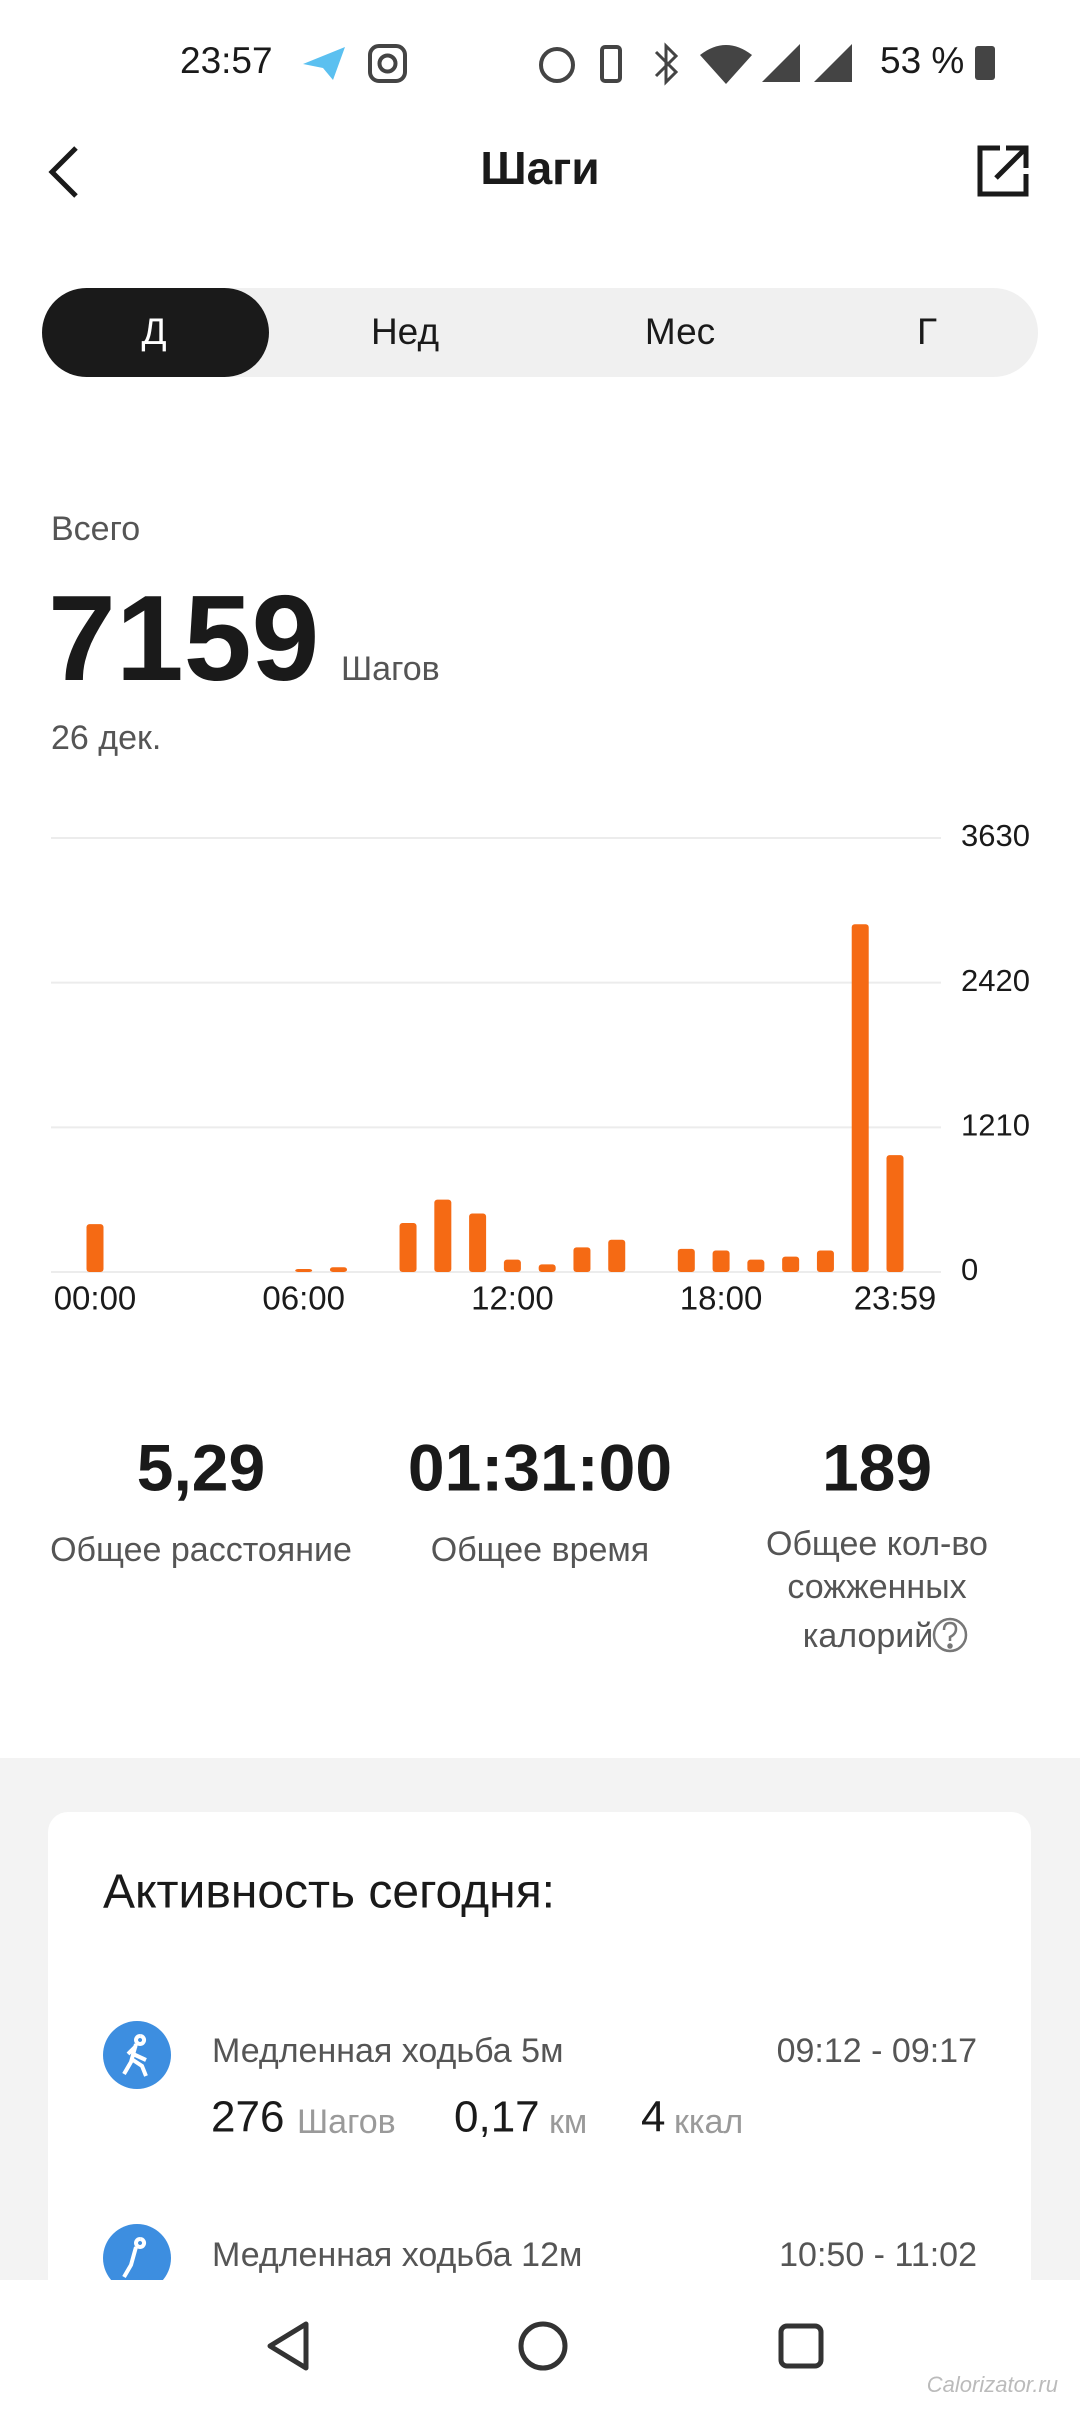 The height and width of the screenshot is (2412, 1080). I want to click on nav-back, so click(288, 2346).